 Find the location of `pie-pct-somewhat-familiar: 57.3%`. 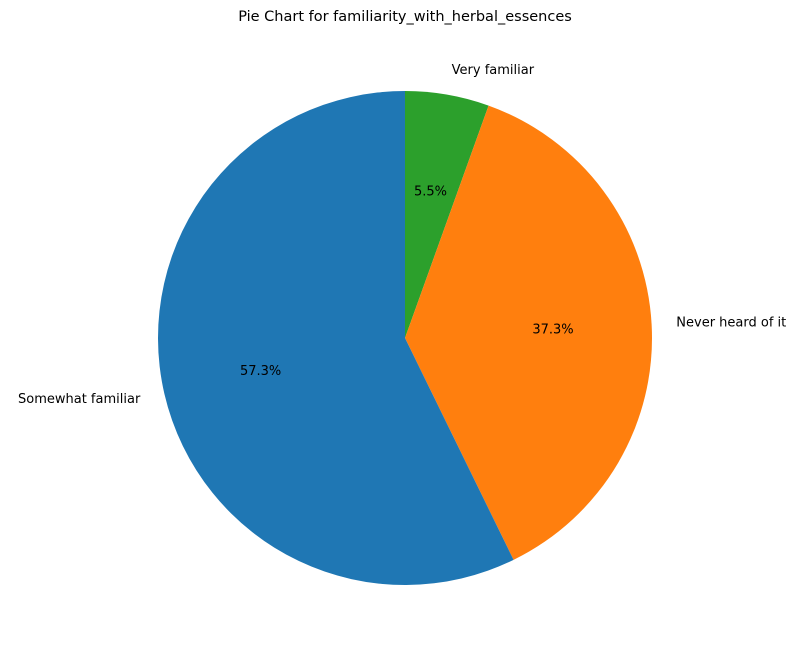

pie-pct-somewhat-familiar: 57.3% is located at coordinates (260, 371).